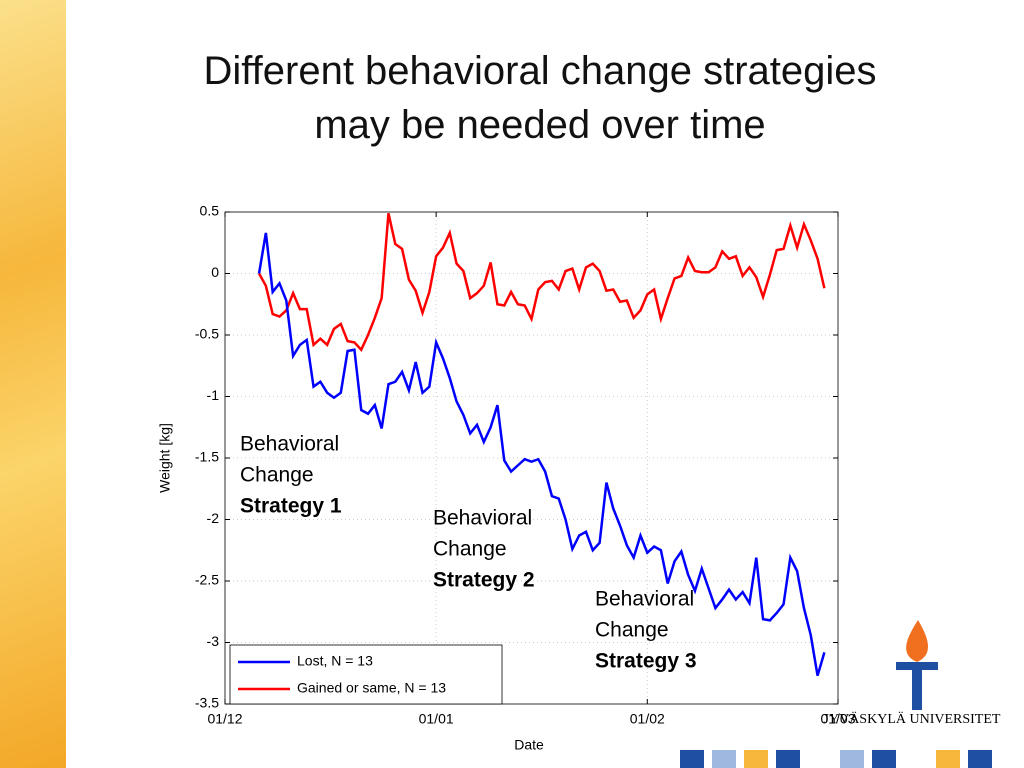  Describe the element at coordinates (335, 661) in the screenshot. I see `legend-label: Lost, N = 13` at that location.